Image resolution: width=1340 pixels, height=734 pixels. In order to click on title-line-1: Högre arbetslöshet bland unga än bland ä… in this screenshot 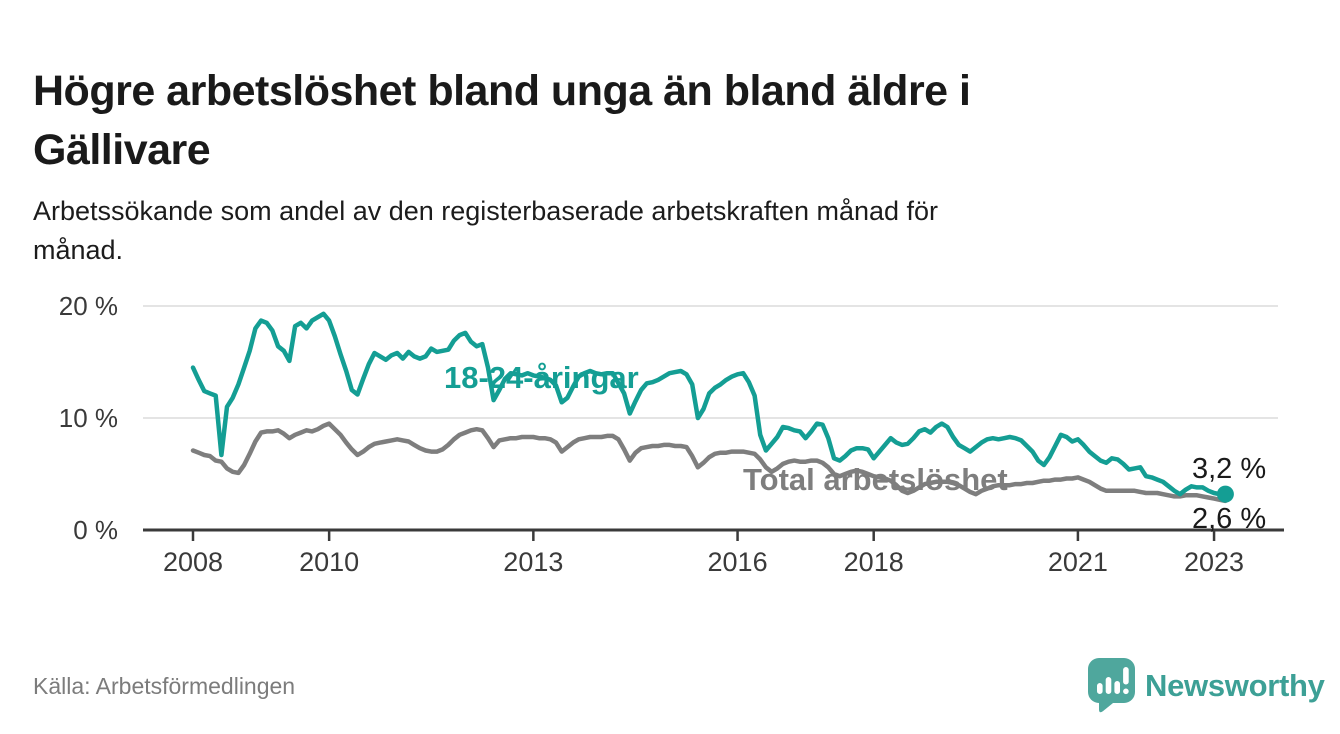, I will do `click(502, 90)`.